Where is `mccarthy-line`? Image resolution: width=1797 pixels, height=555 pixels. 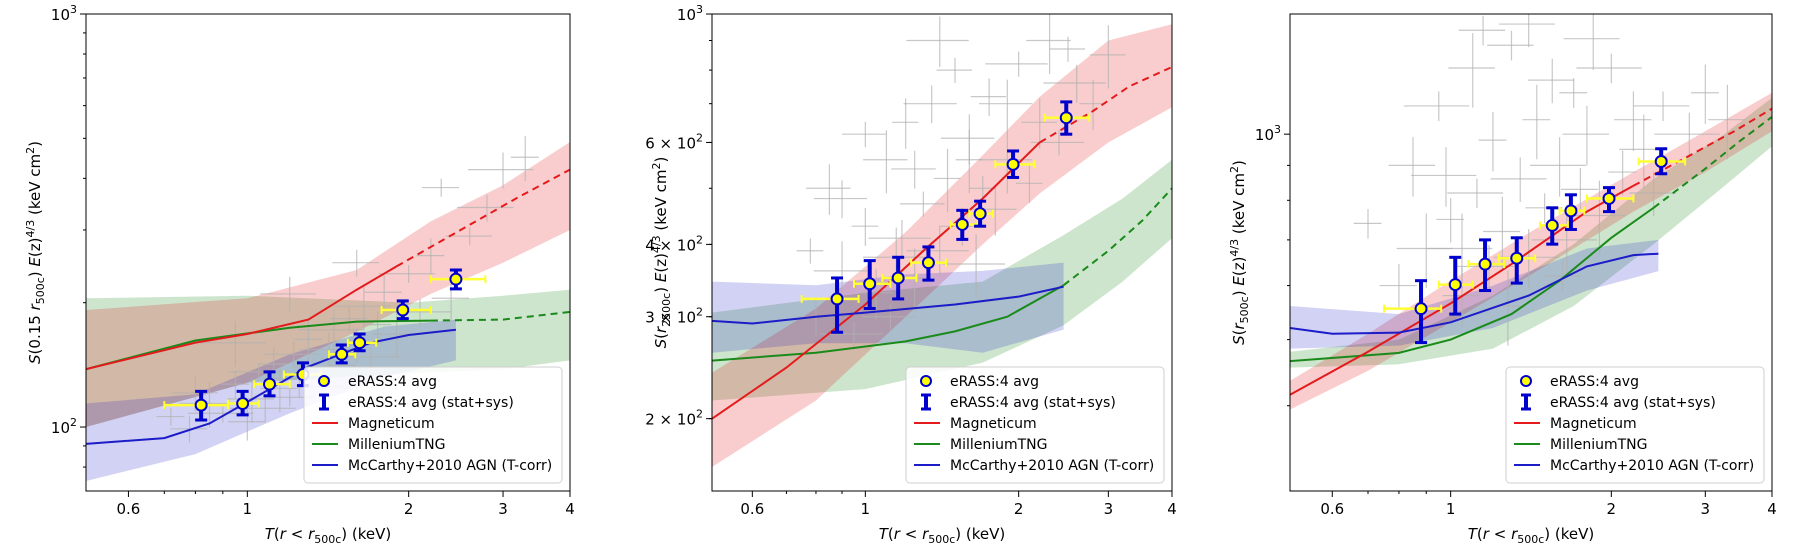 mccarthy-line is located at coordinates (1474, 293).